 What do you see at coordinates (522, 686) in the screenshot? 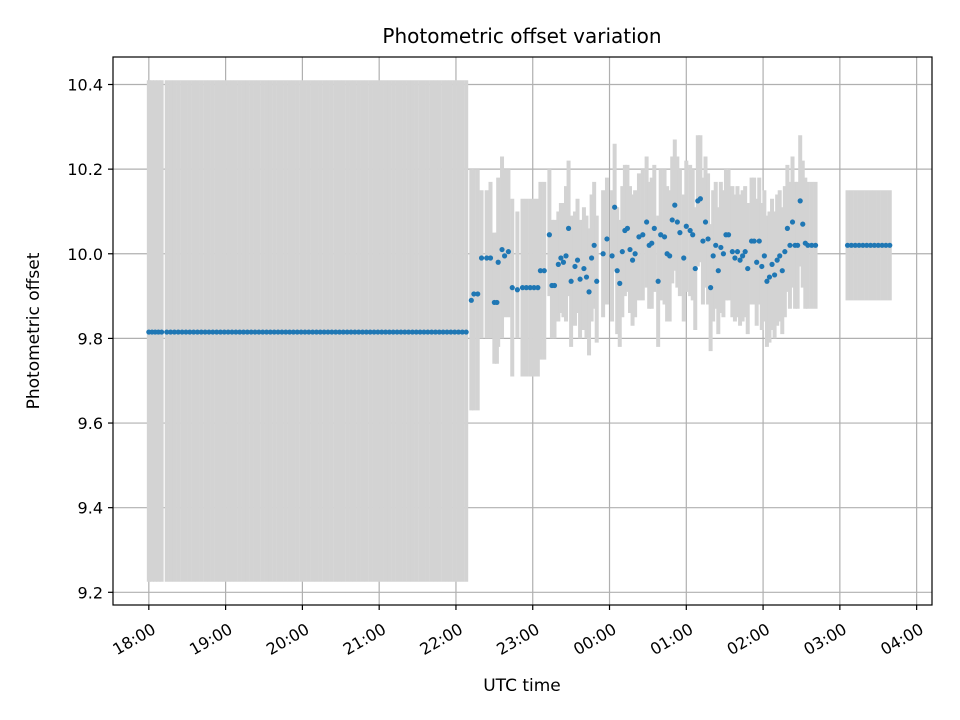
I see `x-axis-label: UTC time` at bounding box center [522, 686].